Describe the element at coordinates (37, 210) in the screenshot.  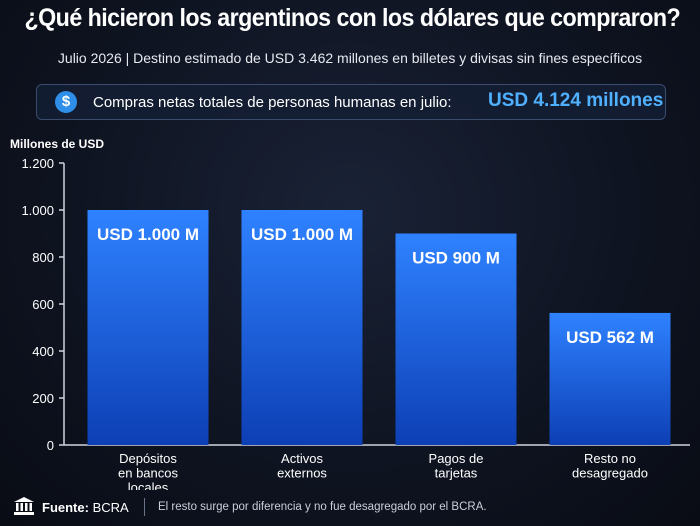
I see `y-tick-label: 1.000` at that location.